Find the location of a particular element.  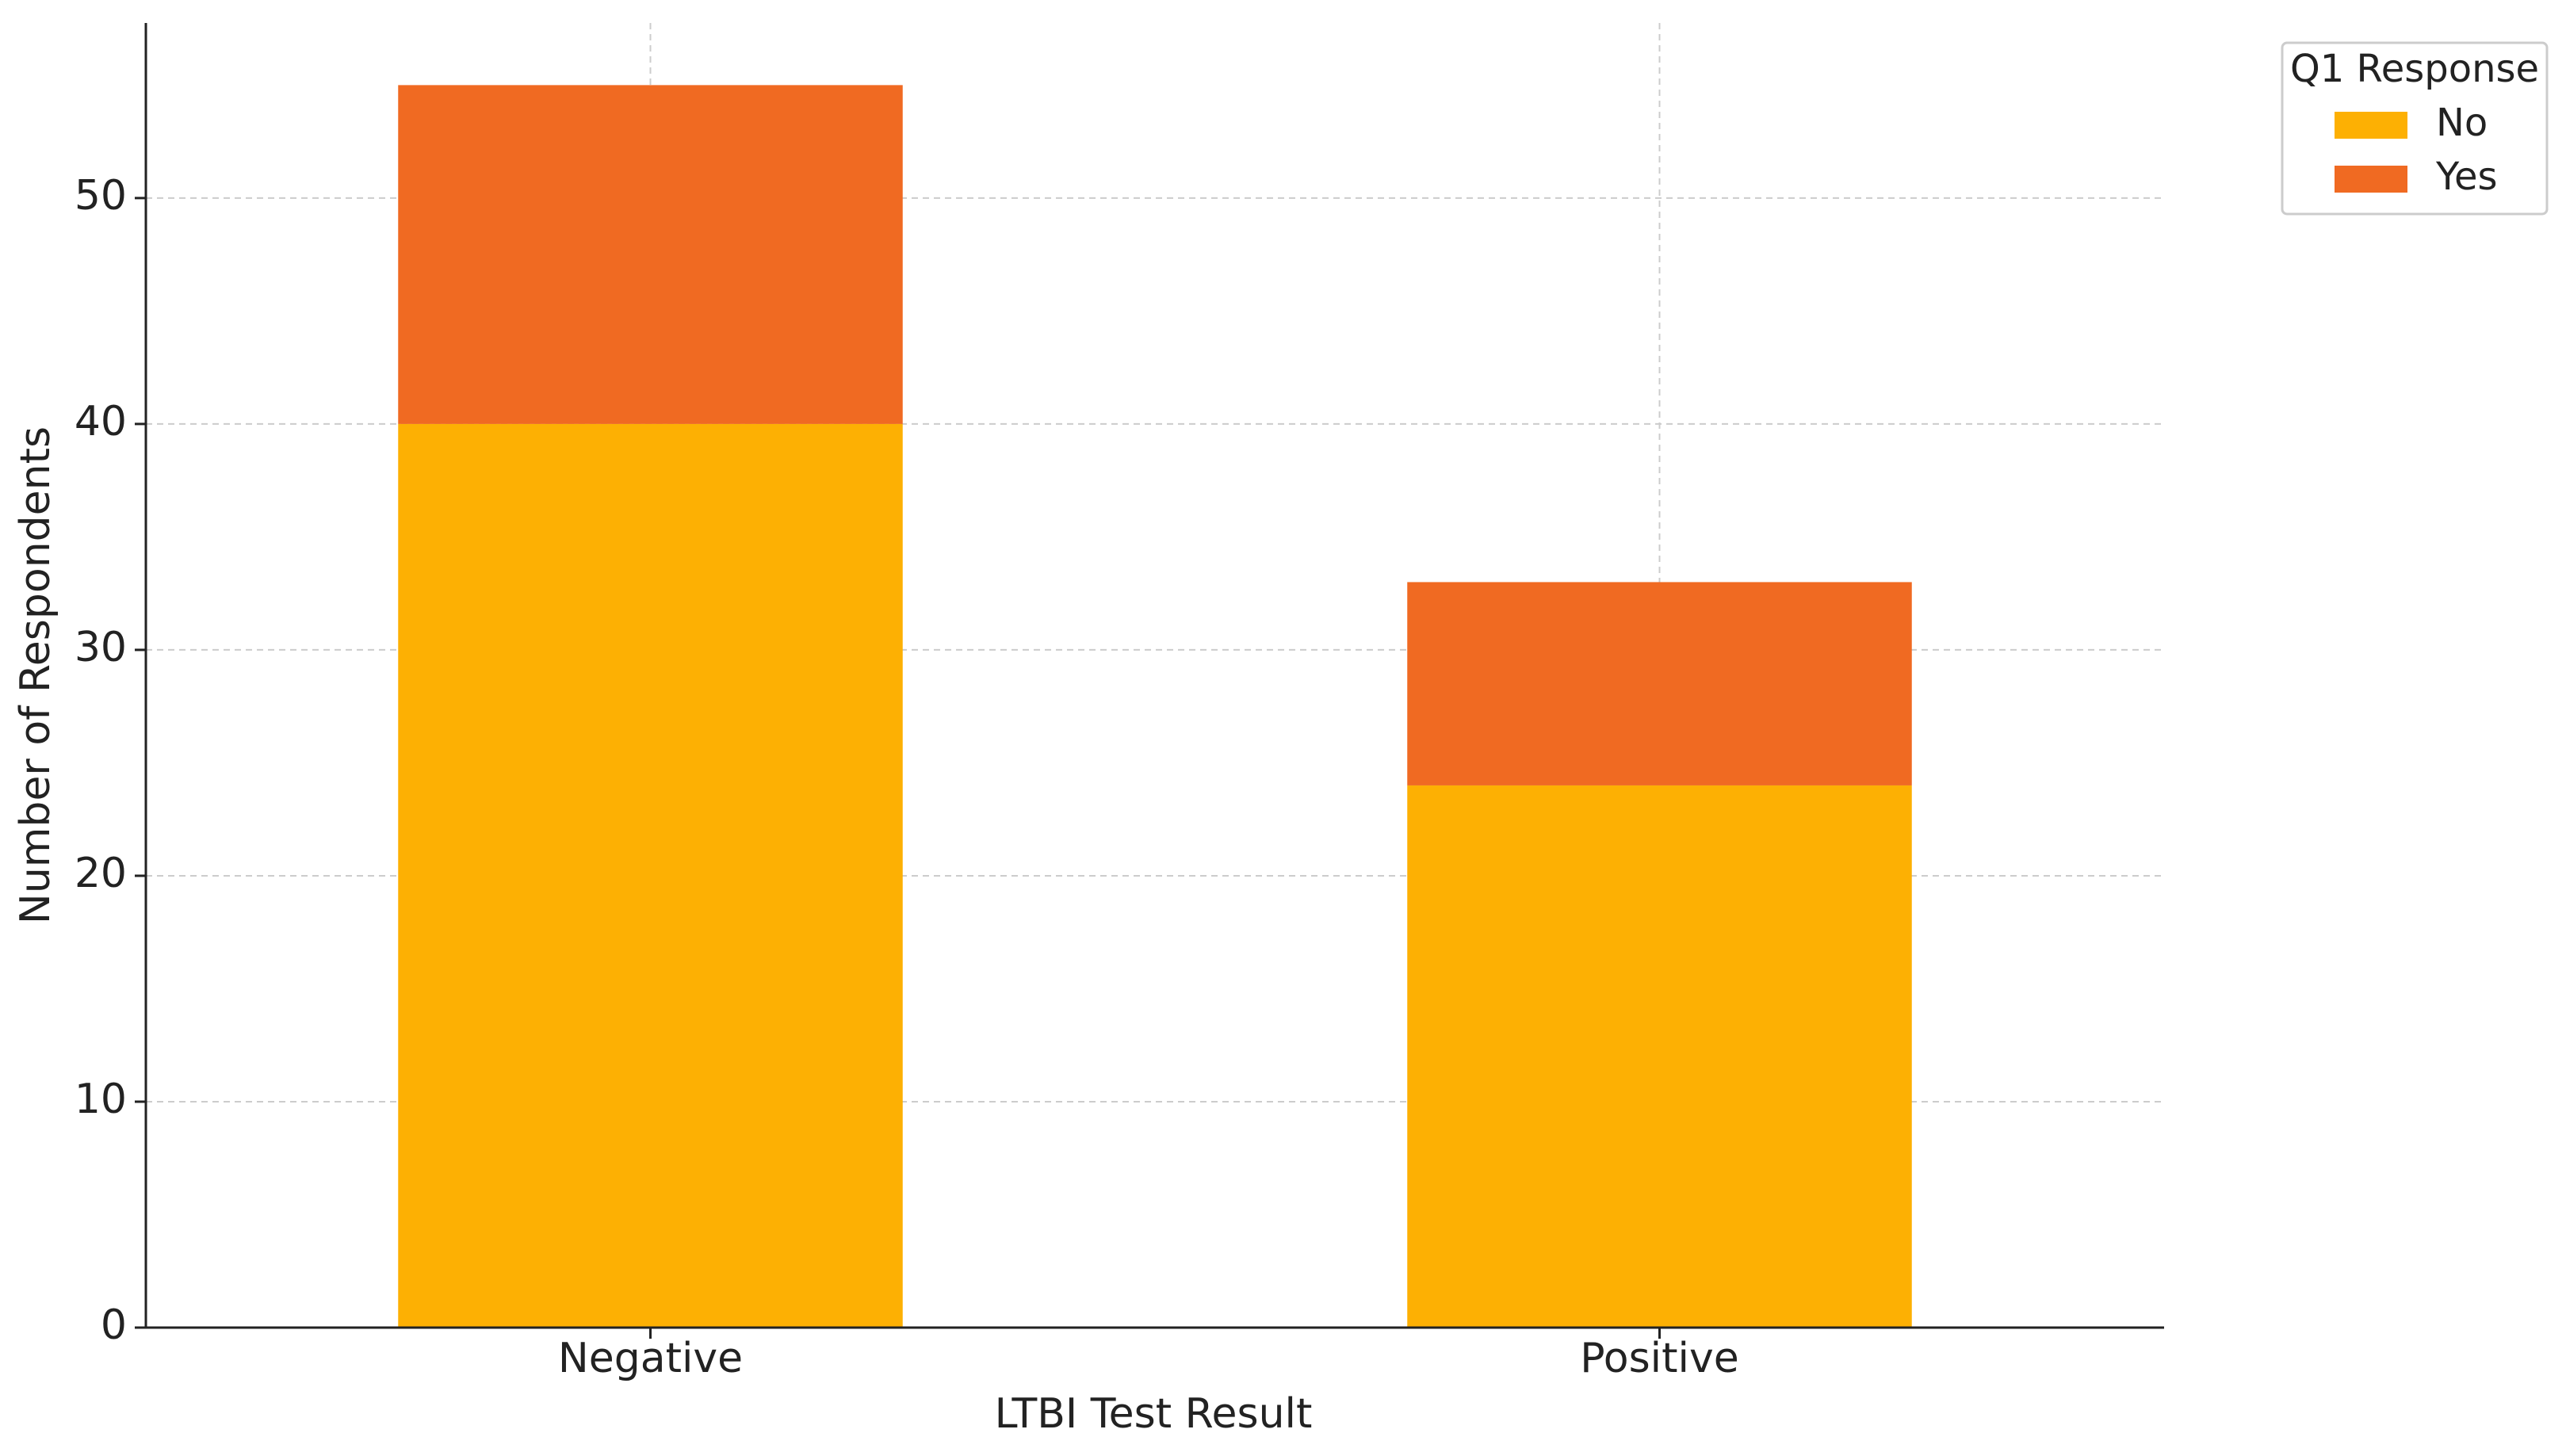

legend-label: No is located at coordinates (2462, 123).